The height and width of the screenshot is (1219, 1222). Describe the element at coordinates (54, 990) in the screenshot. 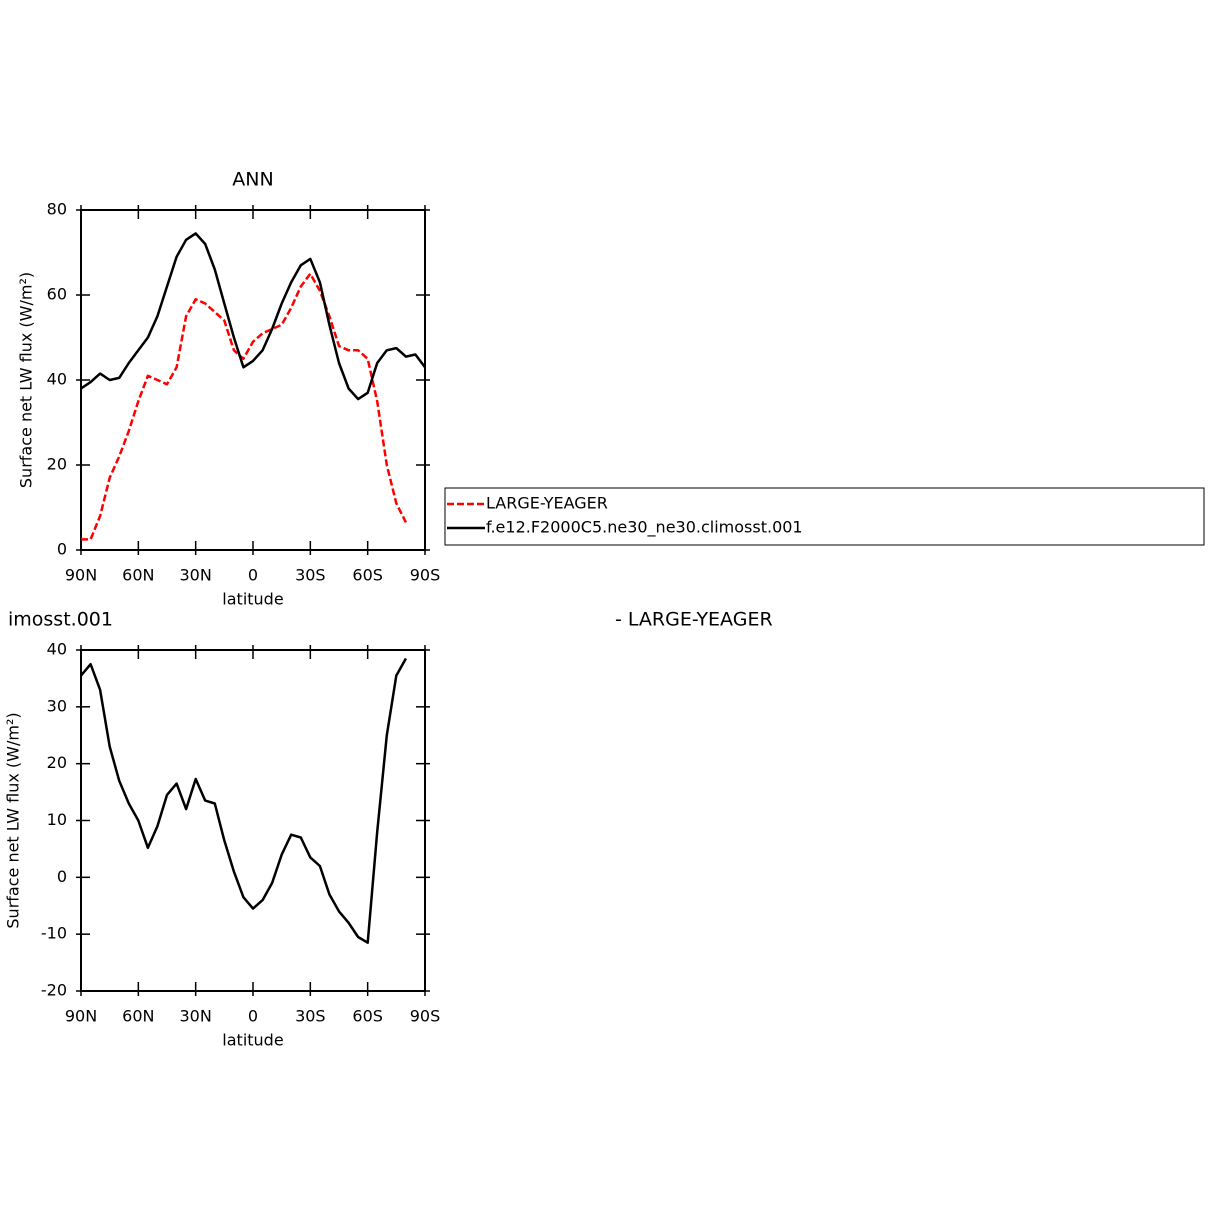

I see `y-tick-label: -20` at that location.